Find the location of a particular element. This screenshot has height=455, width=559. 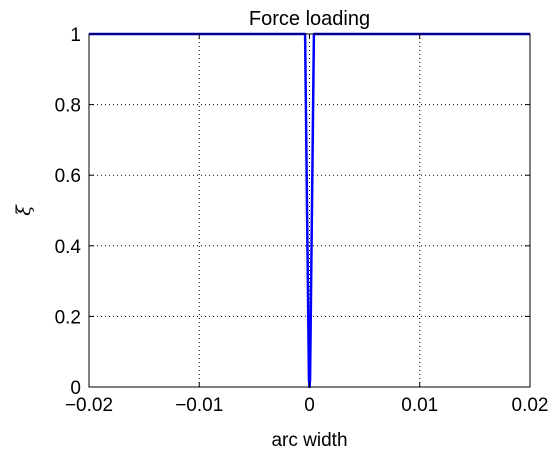

y-tick-label: 0.2 is located at coordinates (68, 317).